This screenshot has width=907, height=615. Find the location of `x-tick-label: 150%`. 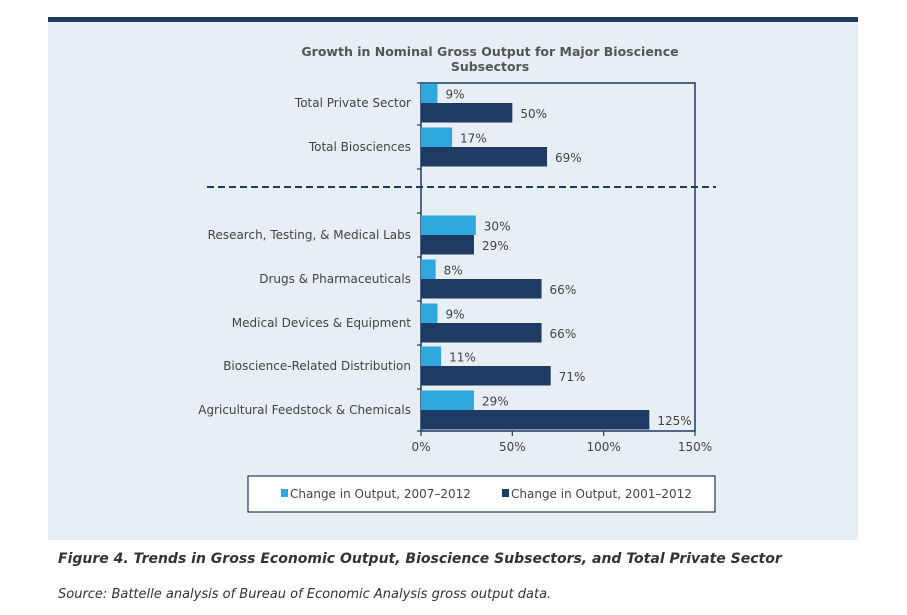

x-tick-label: 150% is located at coordinates (695, 447).